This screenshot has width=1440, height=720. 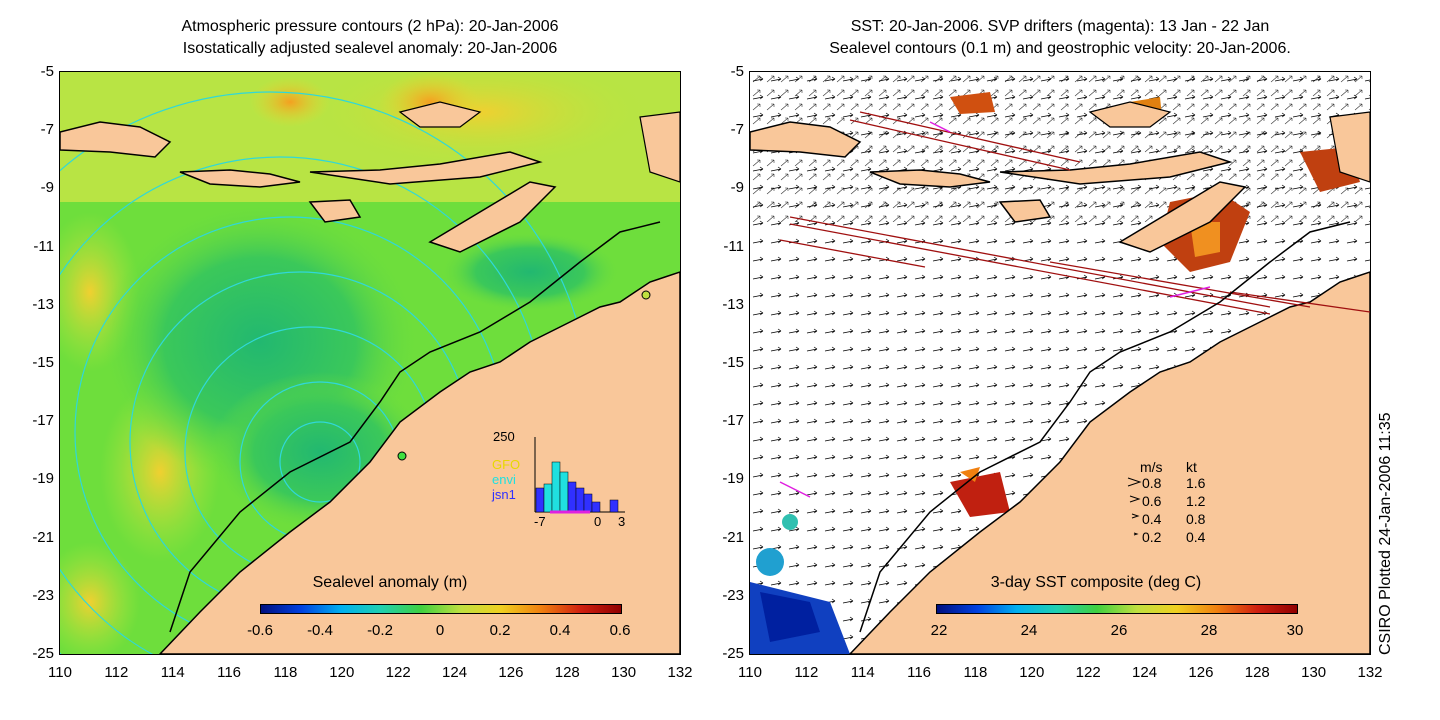 What do you see at coordinates (1152, 483) in the screenshot?
I see `velocity-legend-ms: 0.8` at bounding box center [1152, 483].